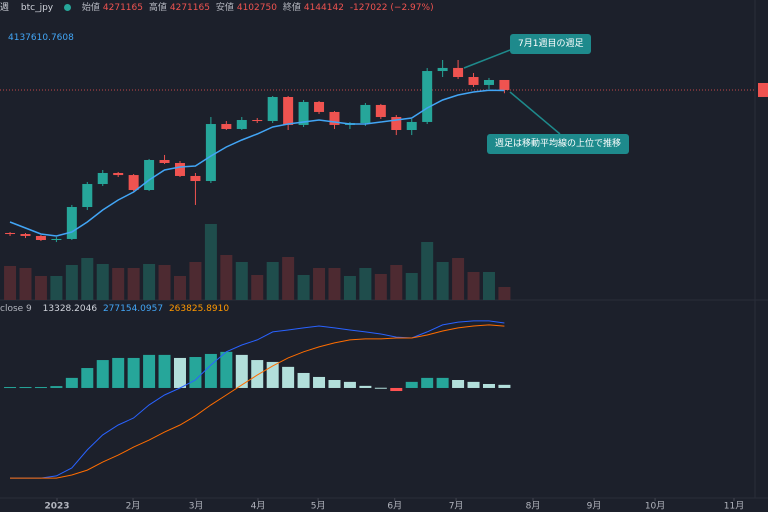  Describe the element at coordinates (199, 309) in the screenshot. I see `signal-value: 263825.8910` at that location.